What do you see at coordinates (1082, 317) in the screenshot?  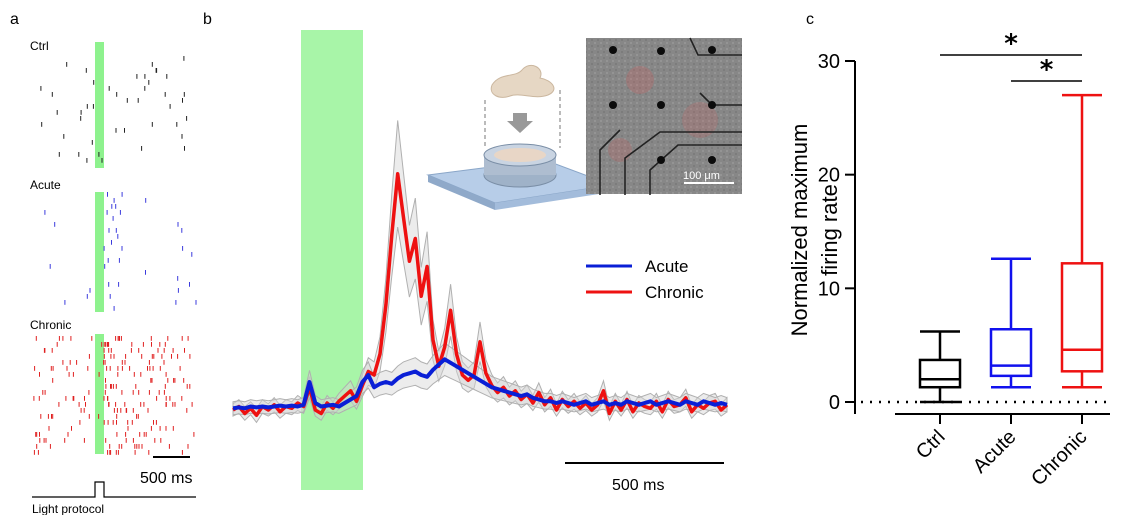 I see `box-chronic` at bounding box center [1082, 317].